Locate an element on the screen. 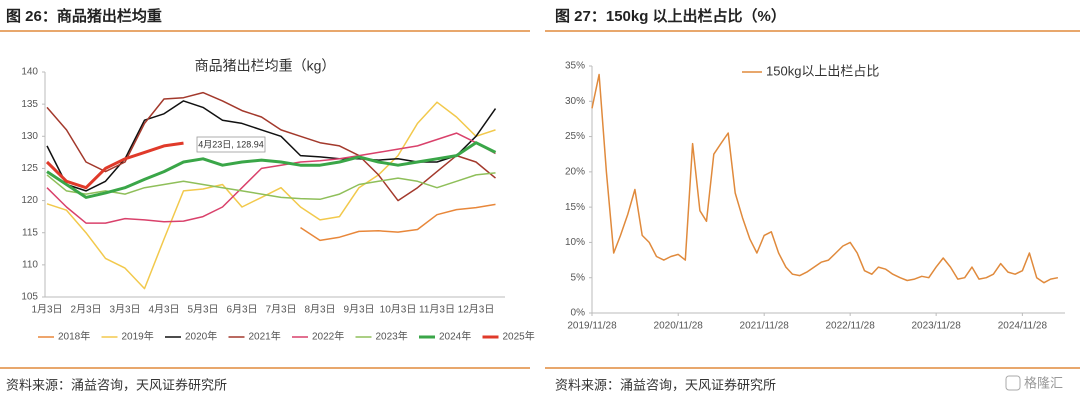 This screenshot has width=1080, height=400. y-tick-label: 20% is located at coordinates (575, 171).